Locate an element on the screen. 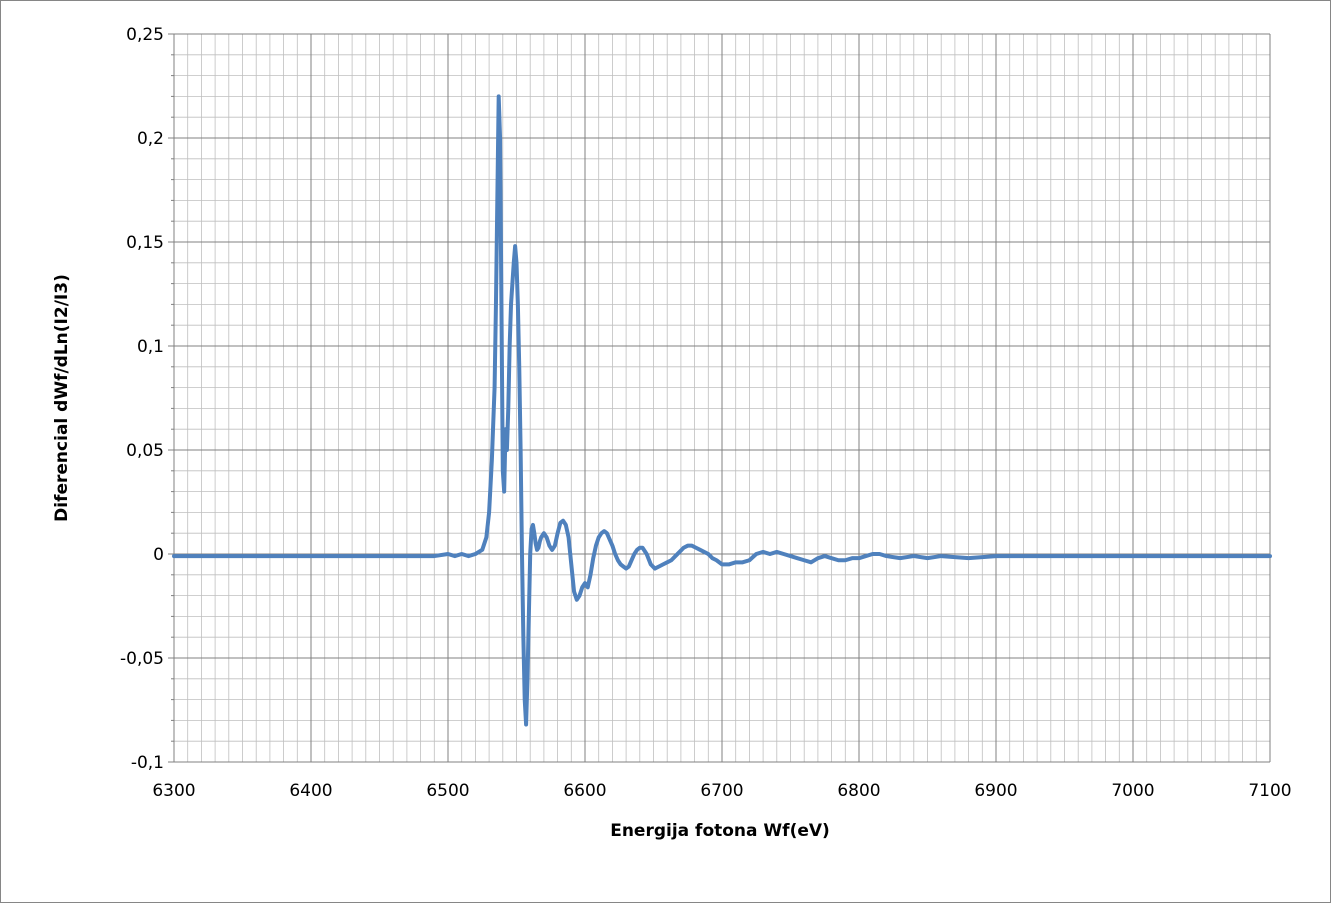 This screenshot has height=904, width=1333. y-tick-label: 0,1 is located at coordinates (150, 347).